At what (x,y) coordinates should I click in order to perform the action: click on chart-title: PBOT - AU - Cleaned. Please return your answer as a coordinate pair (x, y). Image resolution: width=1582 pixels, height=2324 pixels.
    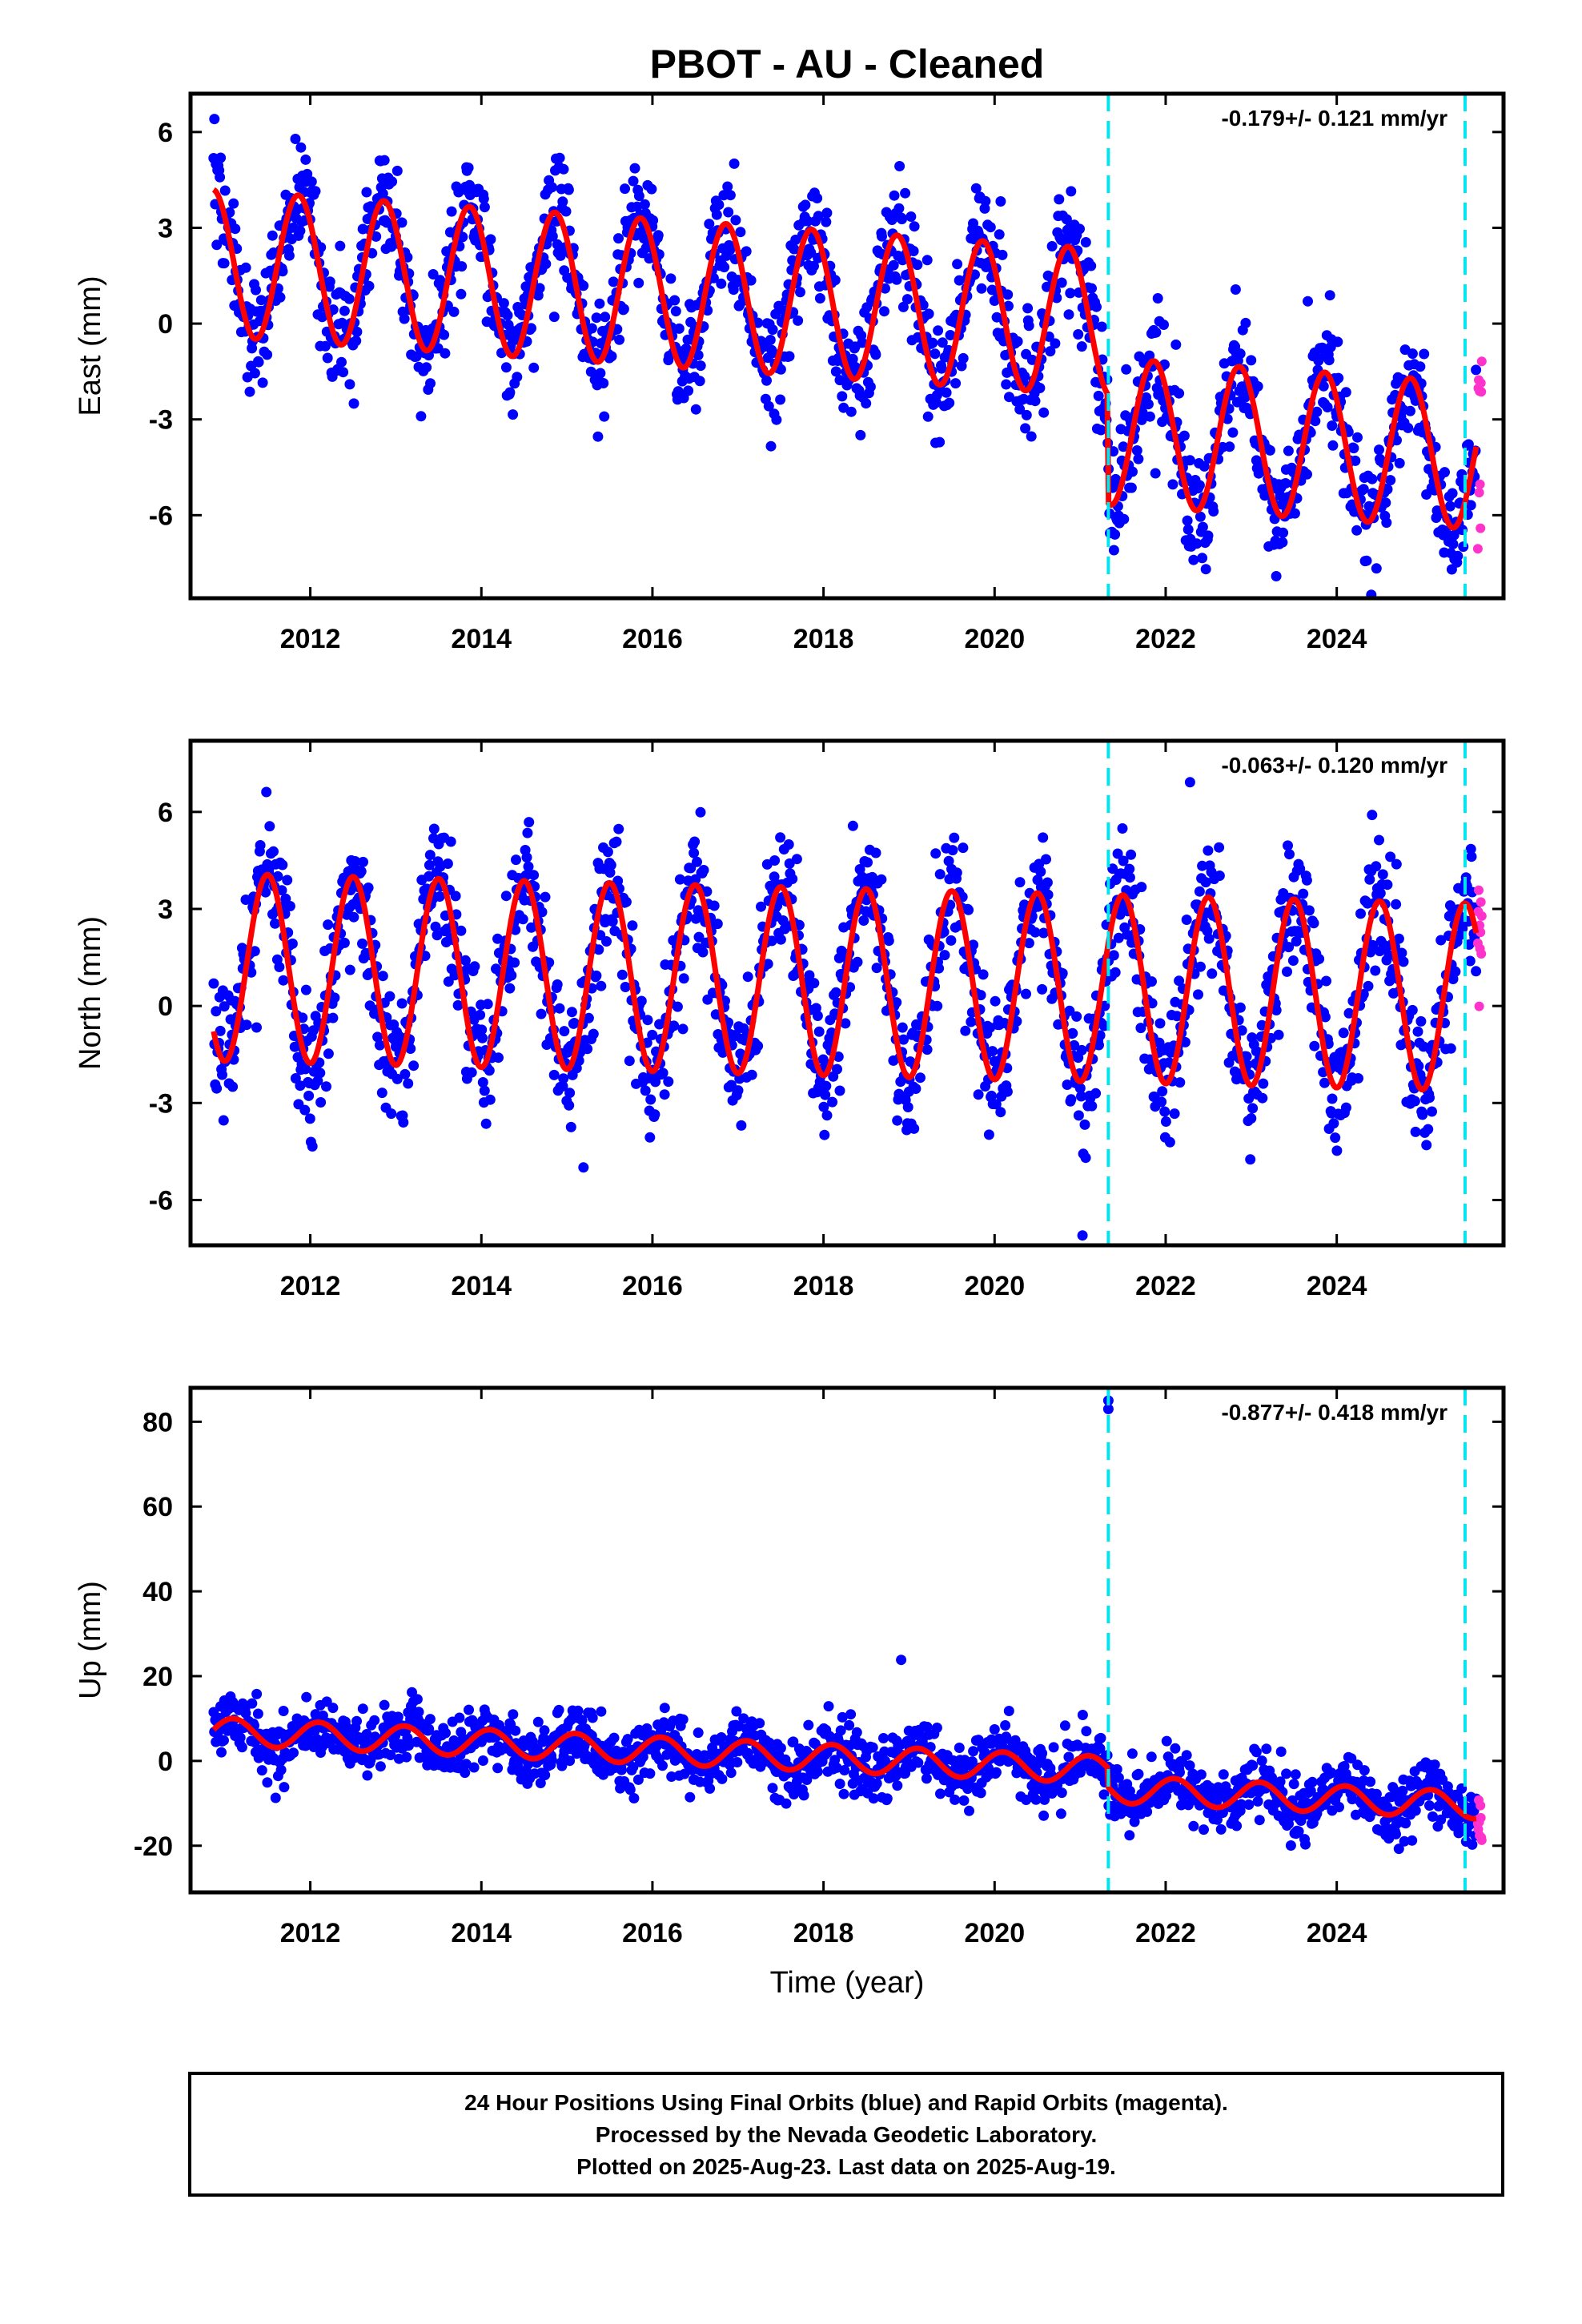
    Looking at the image, I should click on (847, 64).